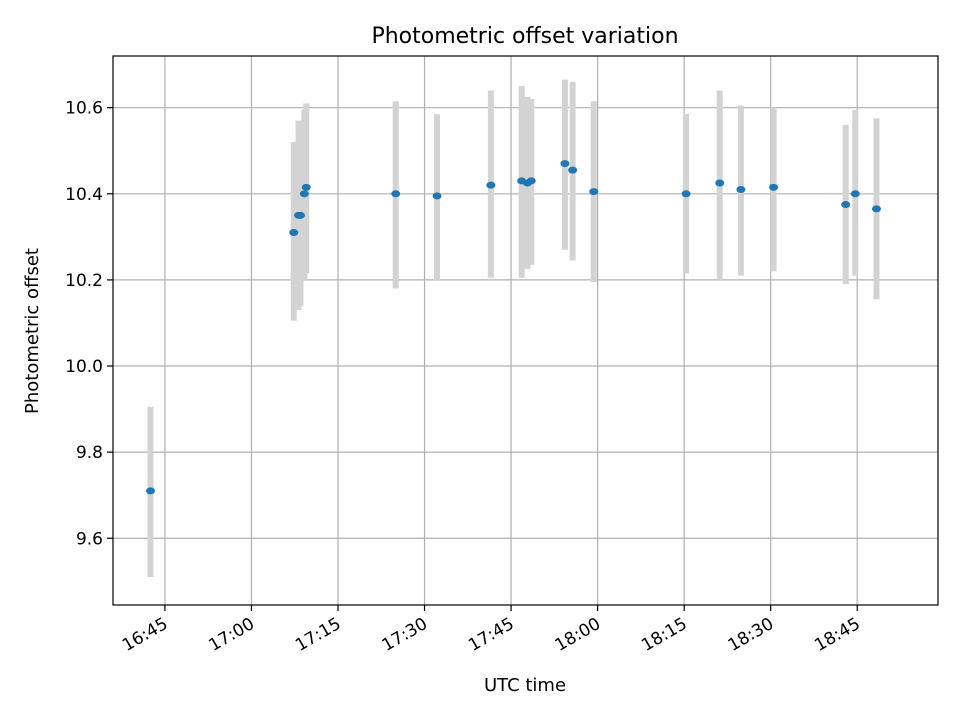 Image resolution: width=960 pixels, height=720 pixels. I want to click on y-tick-label: 10.6, so click(84, 109).